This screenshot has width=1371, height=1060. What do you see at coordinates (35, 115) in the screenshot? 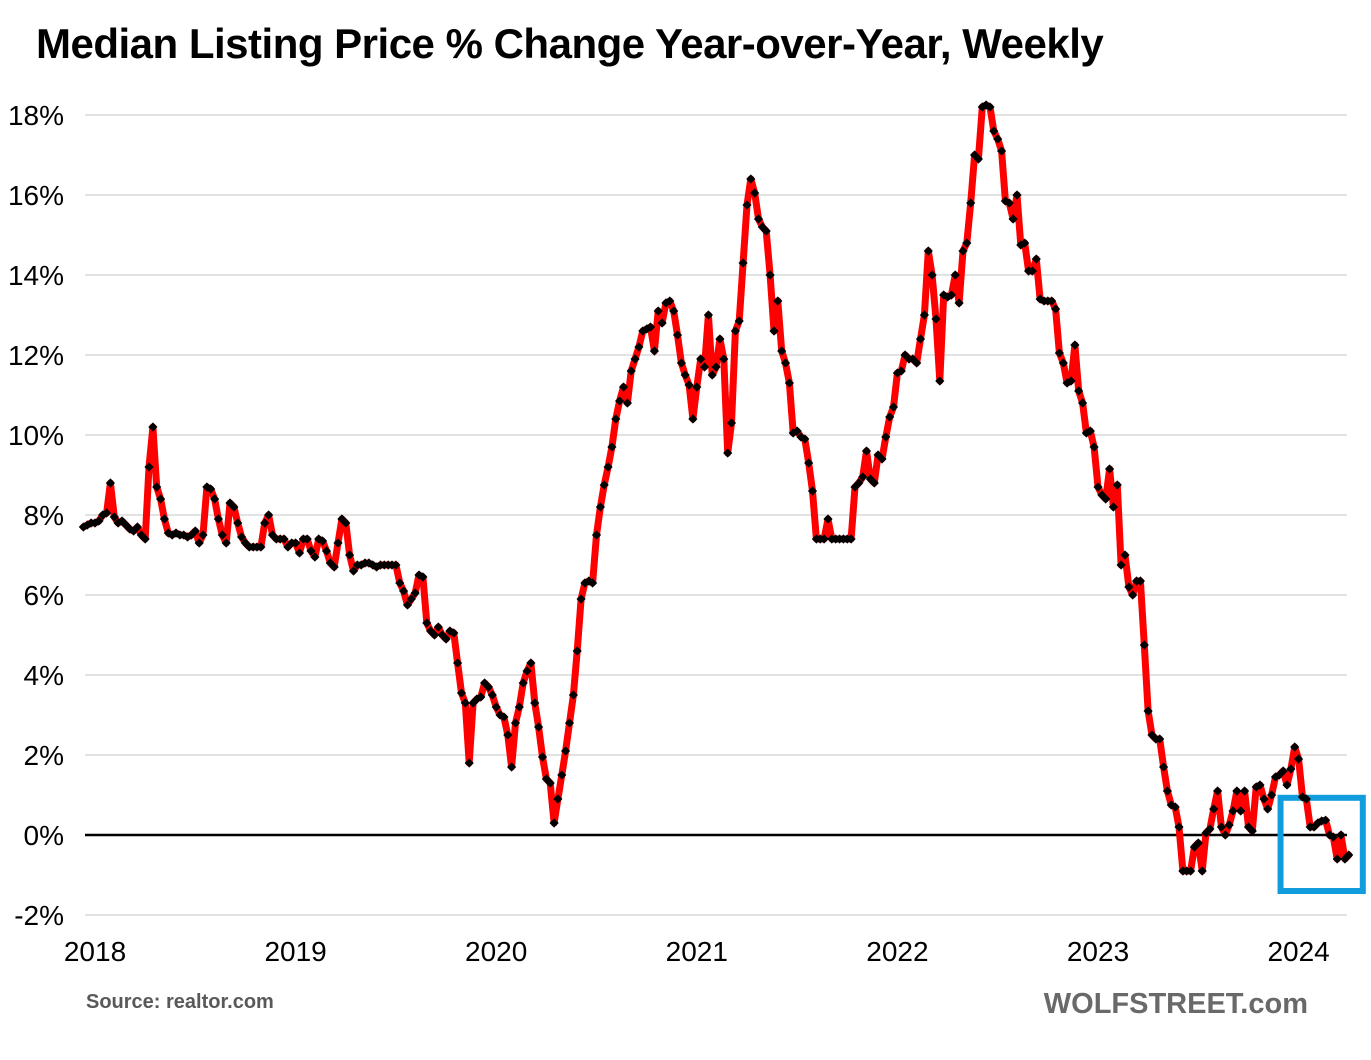
I see `y-axis-label: 18%` at bounding box center [35, 115].